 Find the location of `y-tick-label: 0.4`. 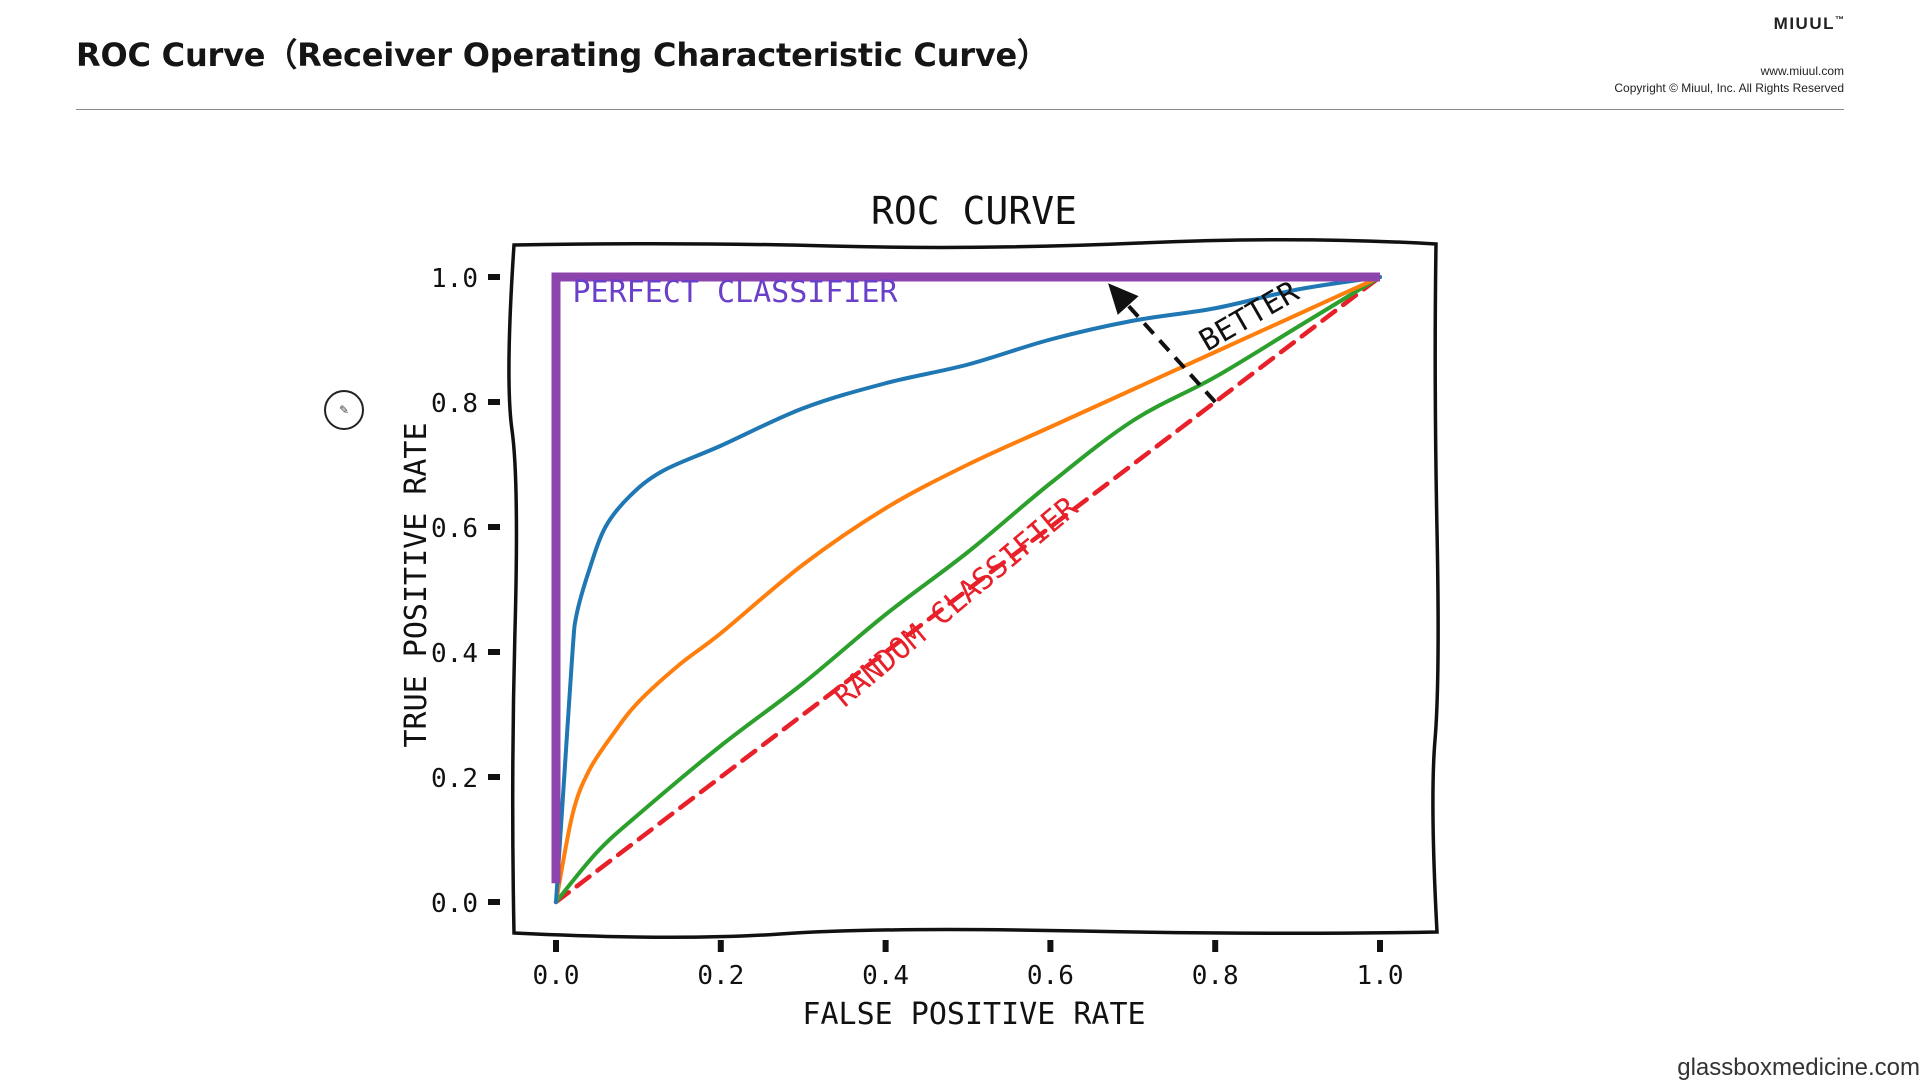

y-tick-label: 0.4 is located at coordinates (454, 654).